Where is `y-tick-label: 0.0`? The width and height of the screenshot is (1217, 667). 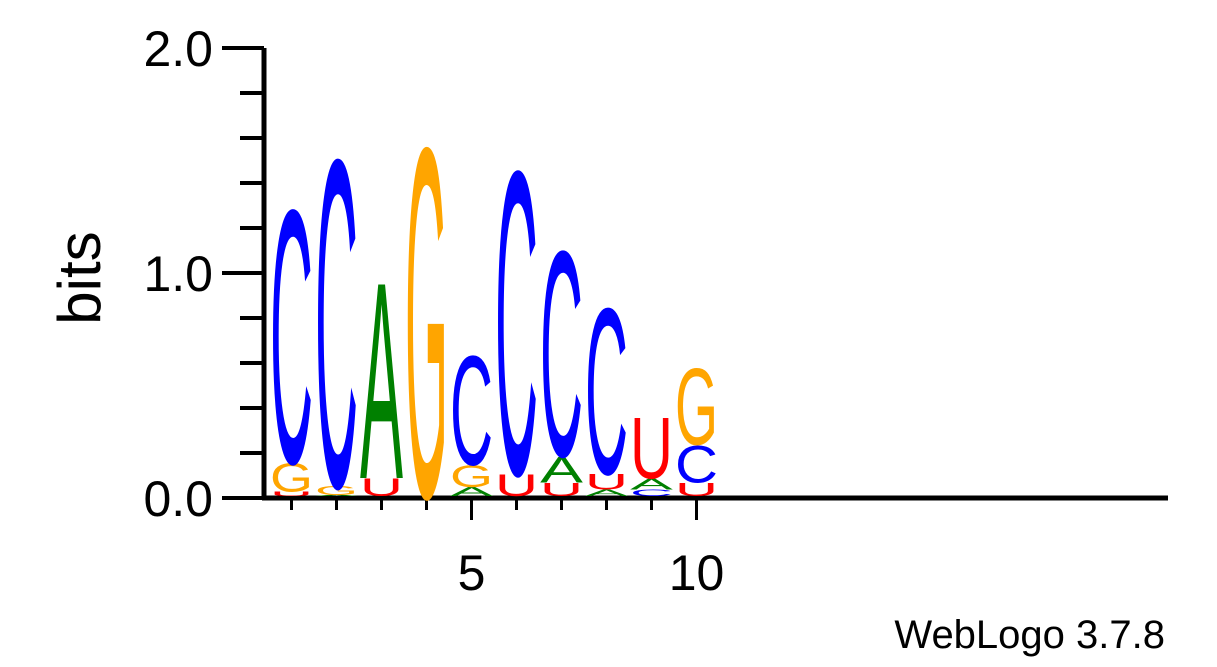
y-tick-label: 0.0 is located at coordinates (178, 499).